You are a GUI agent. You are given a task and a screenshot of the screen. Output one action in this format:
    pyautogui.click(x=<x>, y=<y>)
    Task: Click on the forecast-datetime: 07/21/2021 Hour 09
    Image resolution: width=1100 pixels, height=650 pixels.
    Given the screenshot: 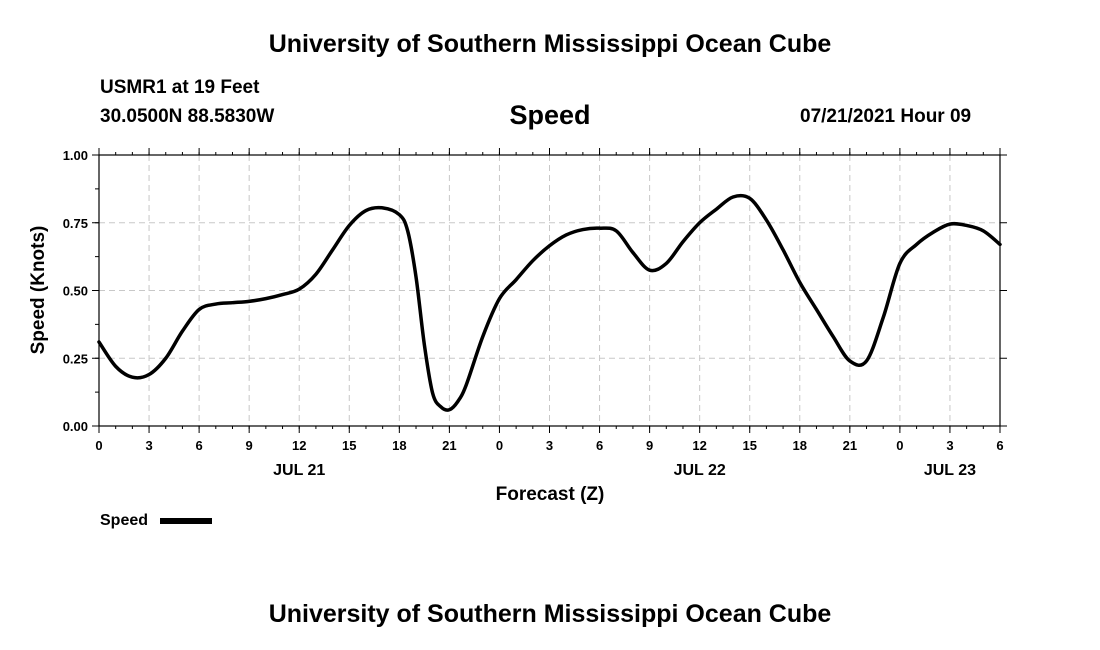 What is the action you would take?
    pyautogui.click(x=886, y=116)
    